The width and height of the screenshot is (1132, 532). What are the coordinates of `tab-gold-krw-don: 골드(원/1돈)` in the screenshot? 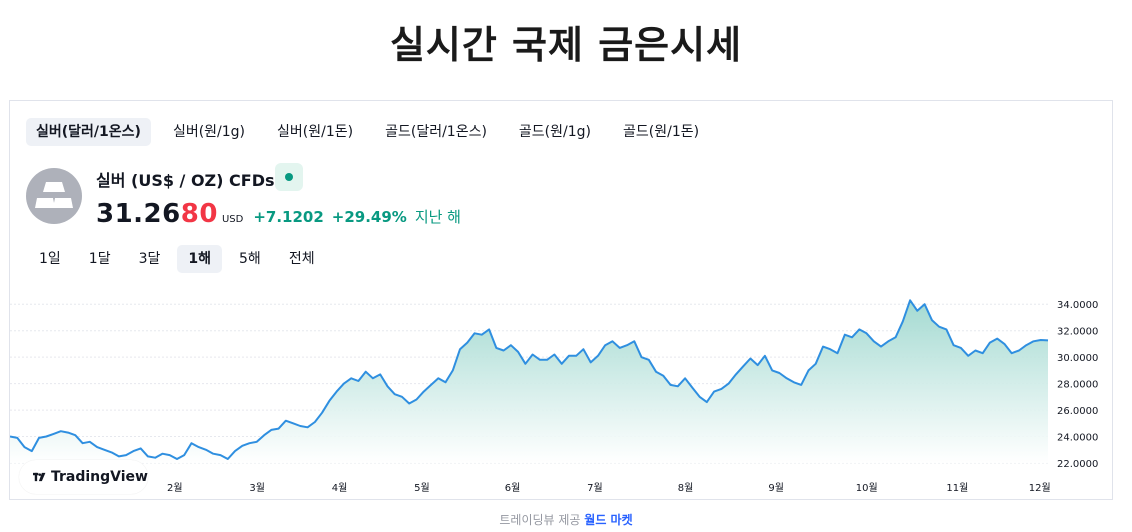 It's located at (661, 132).